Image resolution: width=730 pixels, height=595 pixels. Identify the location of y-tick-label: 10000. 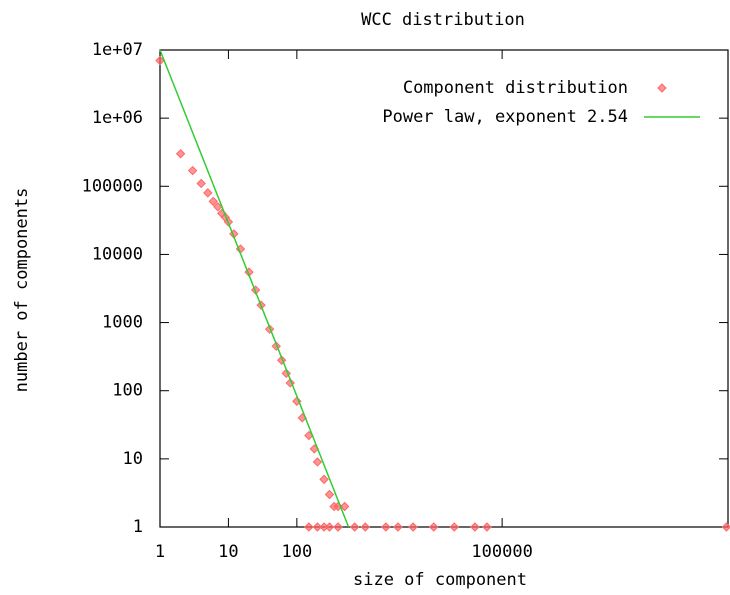
(117, 254).